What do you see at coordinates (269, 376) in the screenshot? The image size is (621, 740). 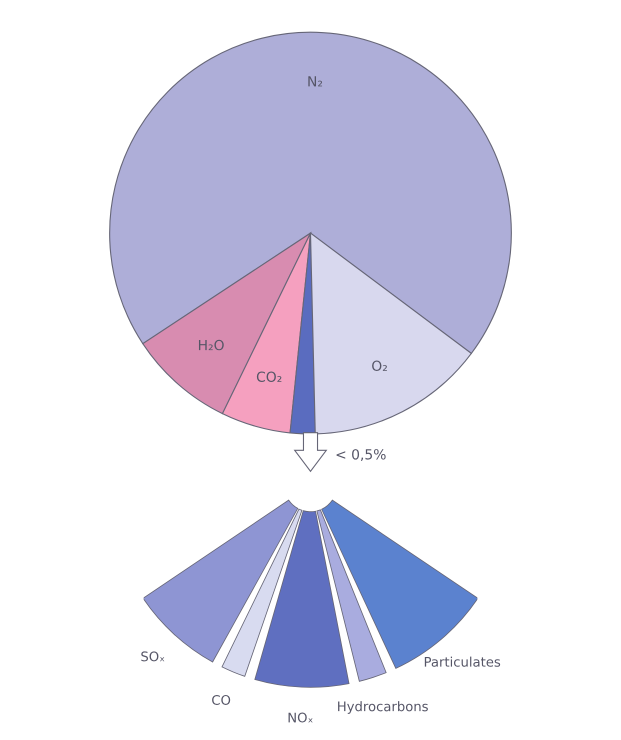 I see `slice-label: CO₂` at bounding box center [269, 376].